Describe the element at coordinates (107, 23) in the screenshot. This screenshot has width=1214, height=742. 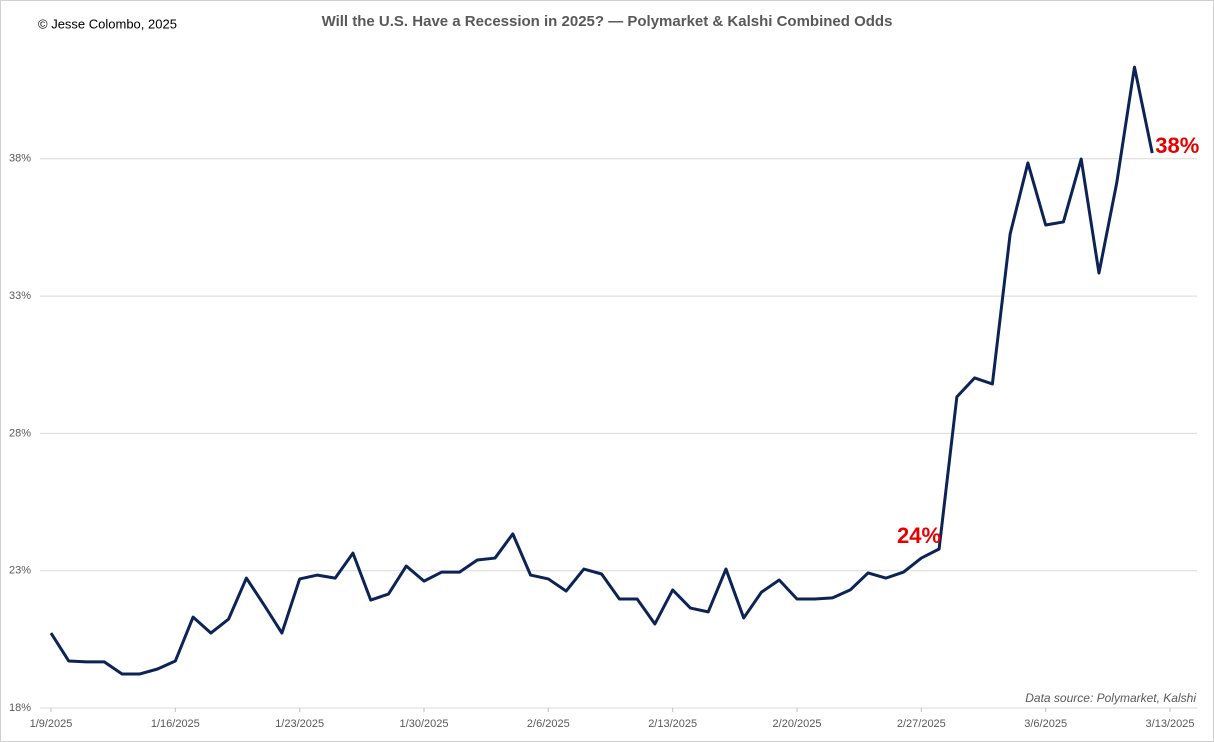
I see `credit: © Jesse Colombo, 2025` at that location.